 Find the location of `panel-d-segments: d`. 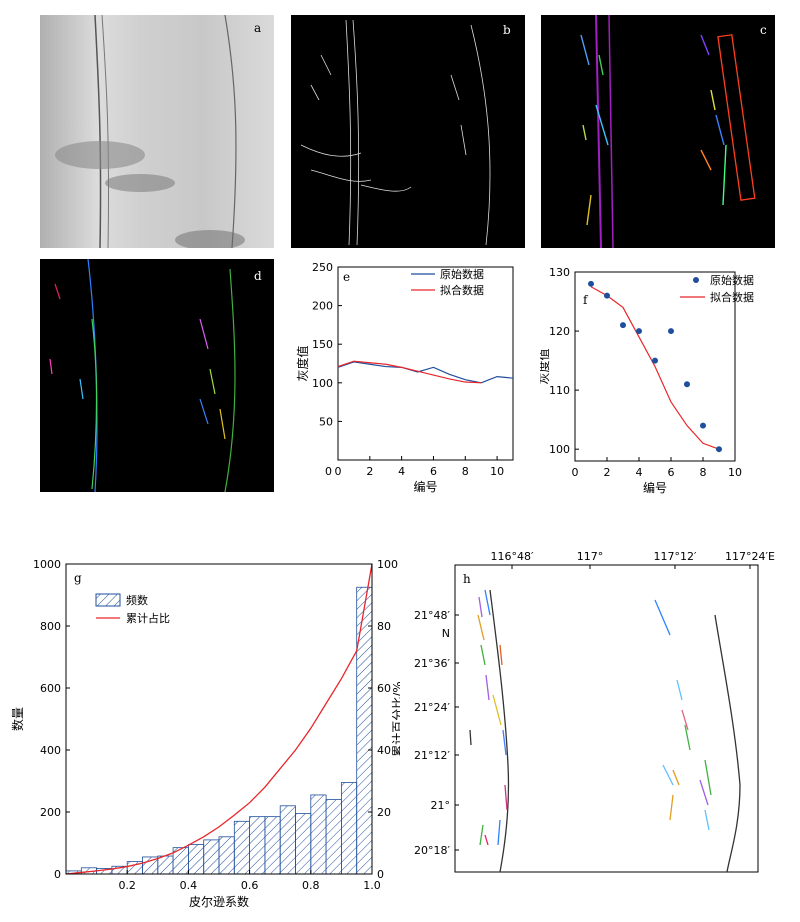

panel-d-segments: d is located at coordinates (157, 375).